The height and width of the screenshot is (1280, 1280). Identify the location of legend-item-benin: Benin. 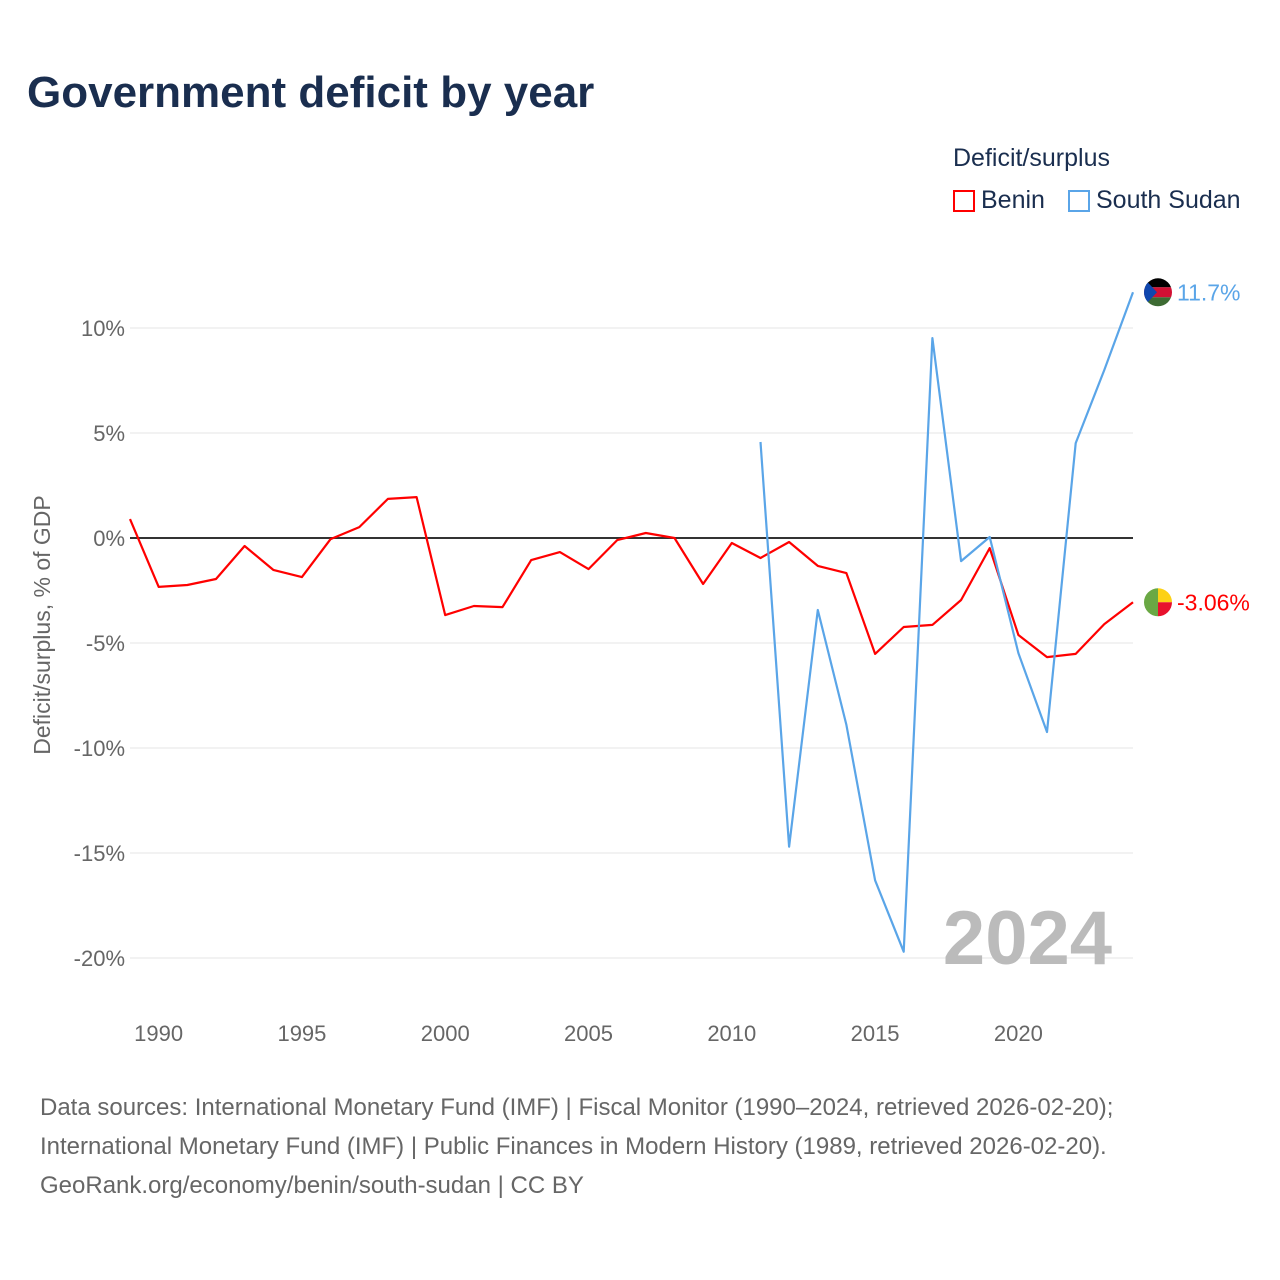
(999, 200).